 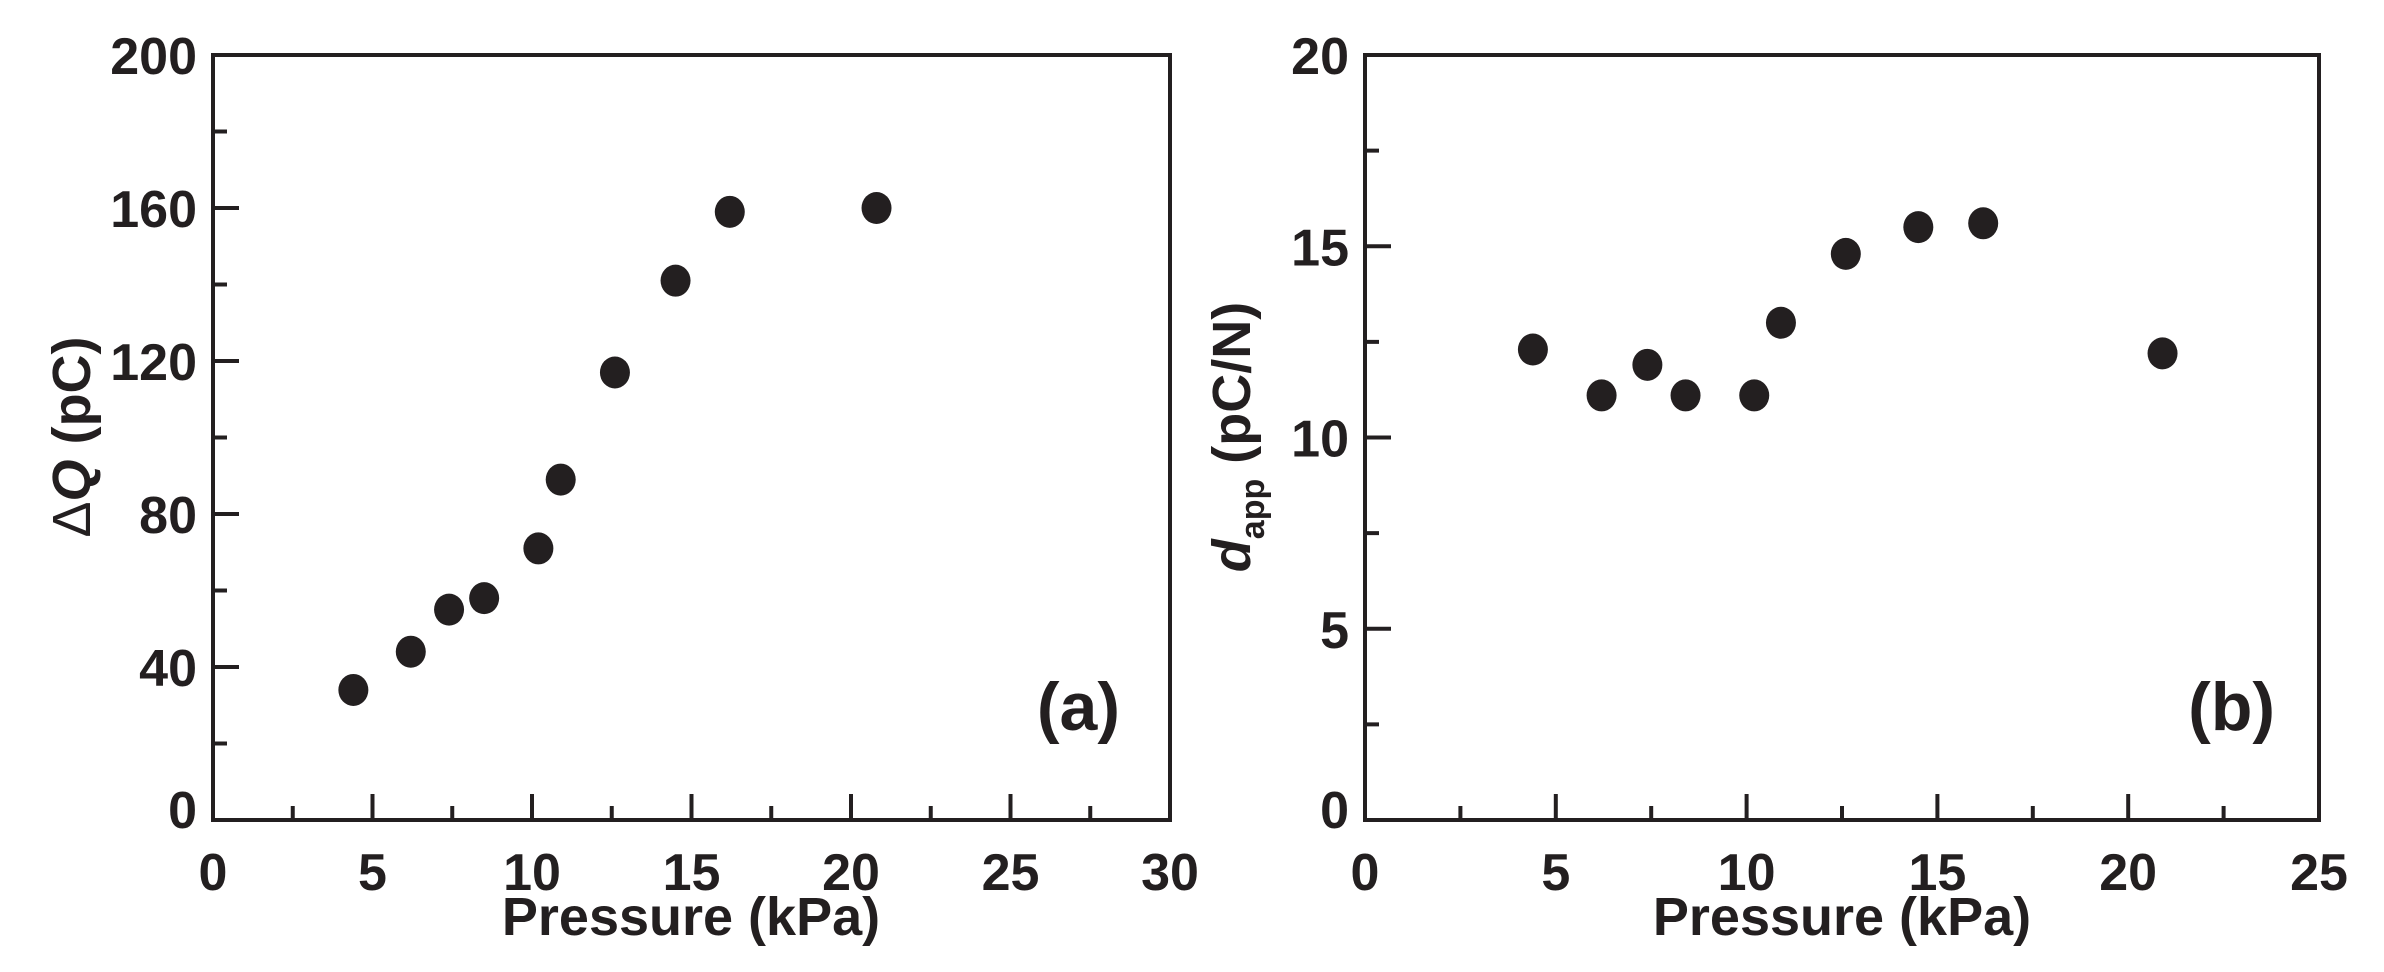 I want to click on panel-a-x-tick-label: 0, so click(x=213, y=873).